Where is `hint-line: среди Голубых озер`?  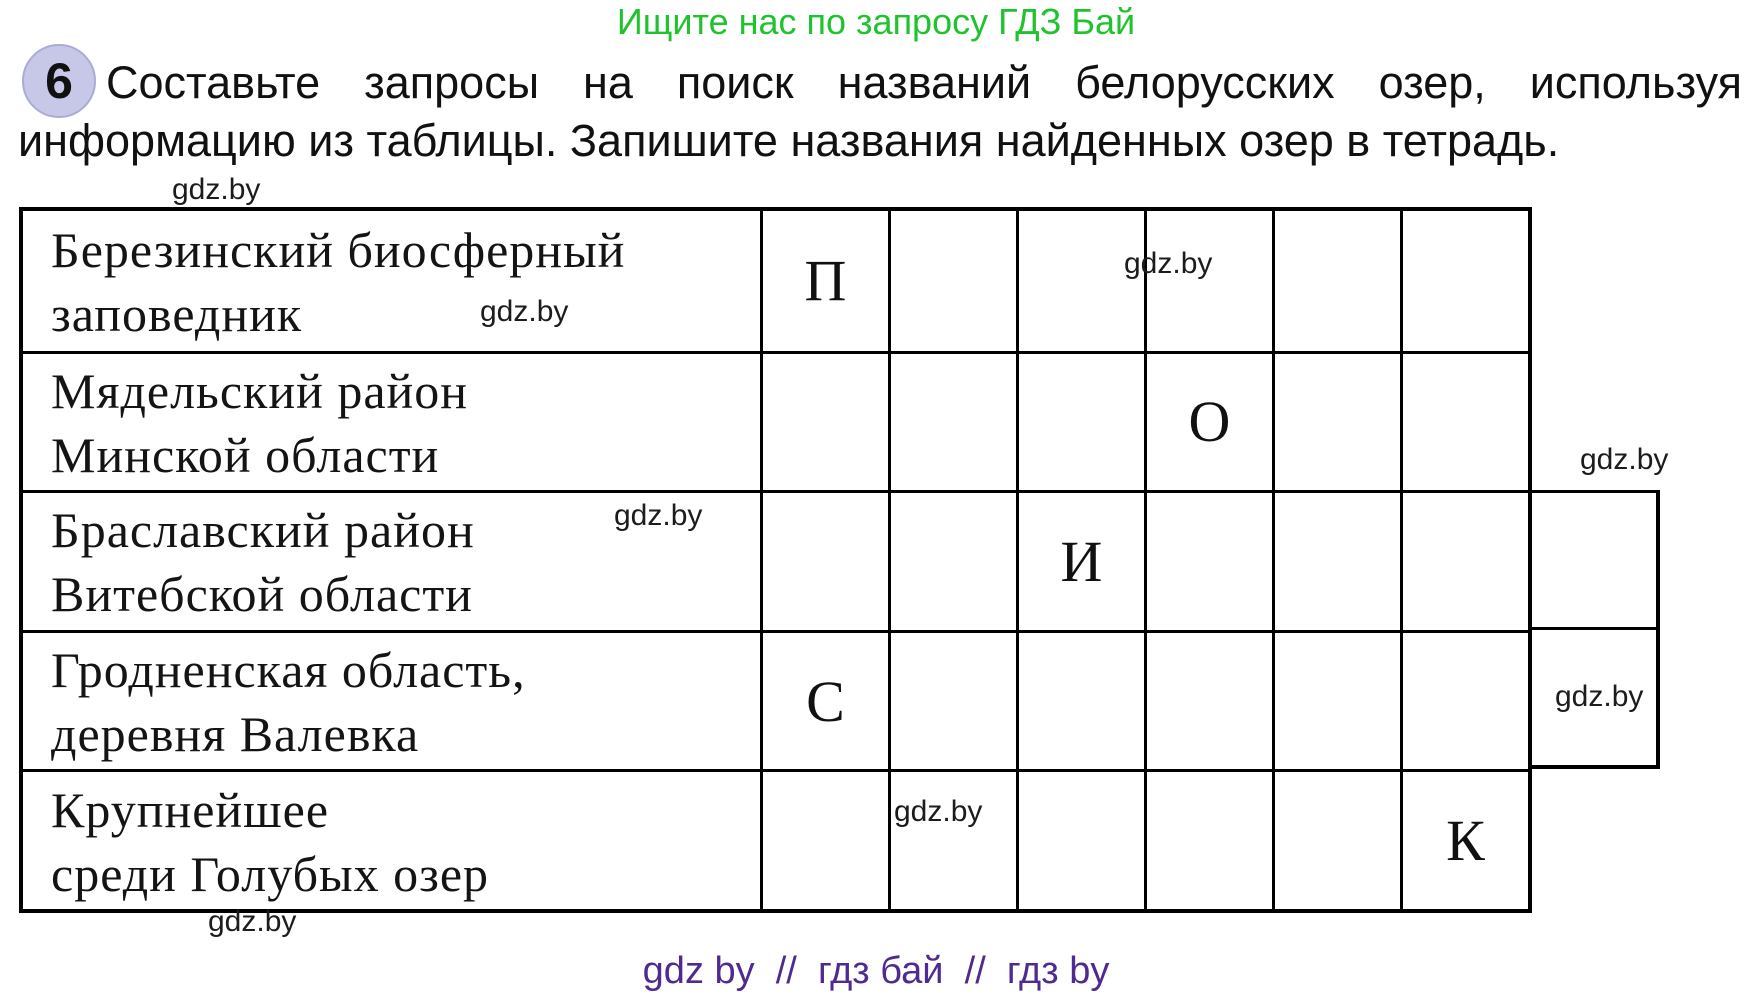 hint-line: среди Голубых озер is located at coordinates (270, 873).